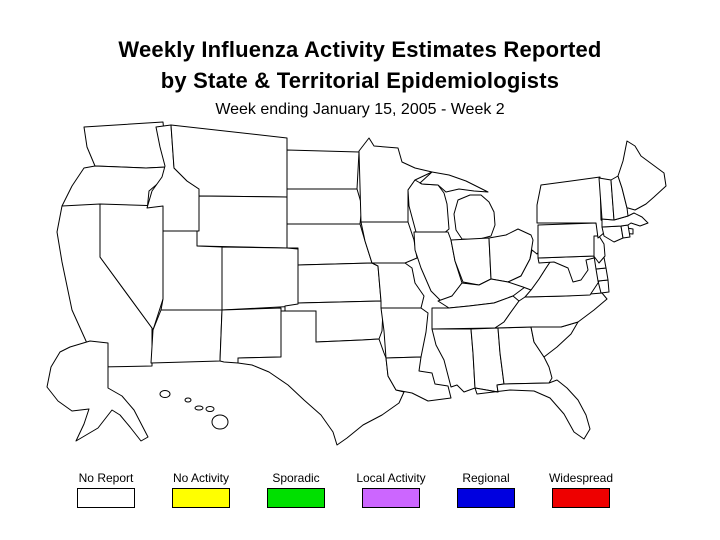 The height and width of the screenshot is (540, 720). Describe the element at coordinates (194, 410) in the screenshot. I see `state-hawaii` at that location.